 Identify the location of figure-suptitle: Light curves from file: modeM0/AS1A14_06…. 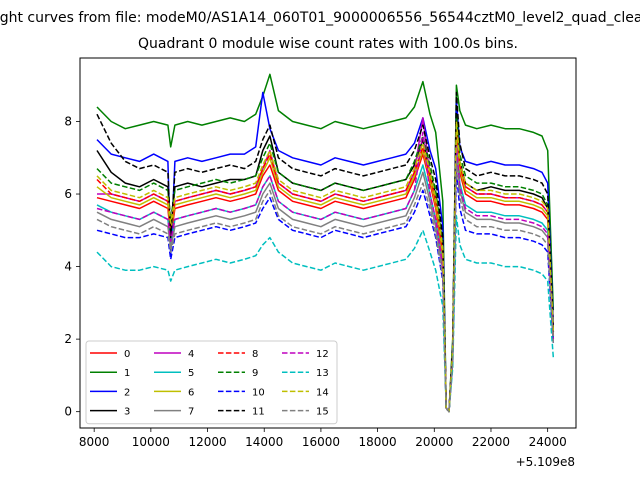
(320, 18).